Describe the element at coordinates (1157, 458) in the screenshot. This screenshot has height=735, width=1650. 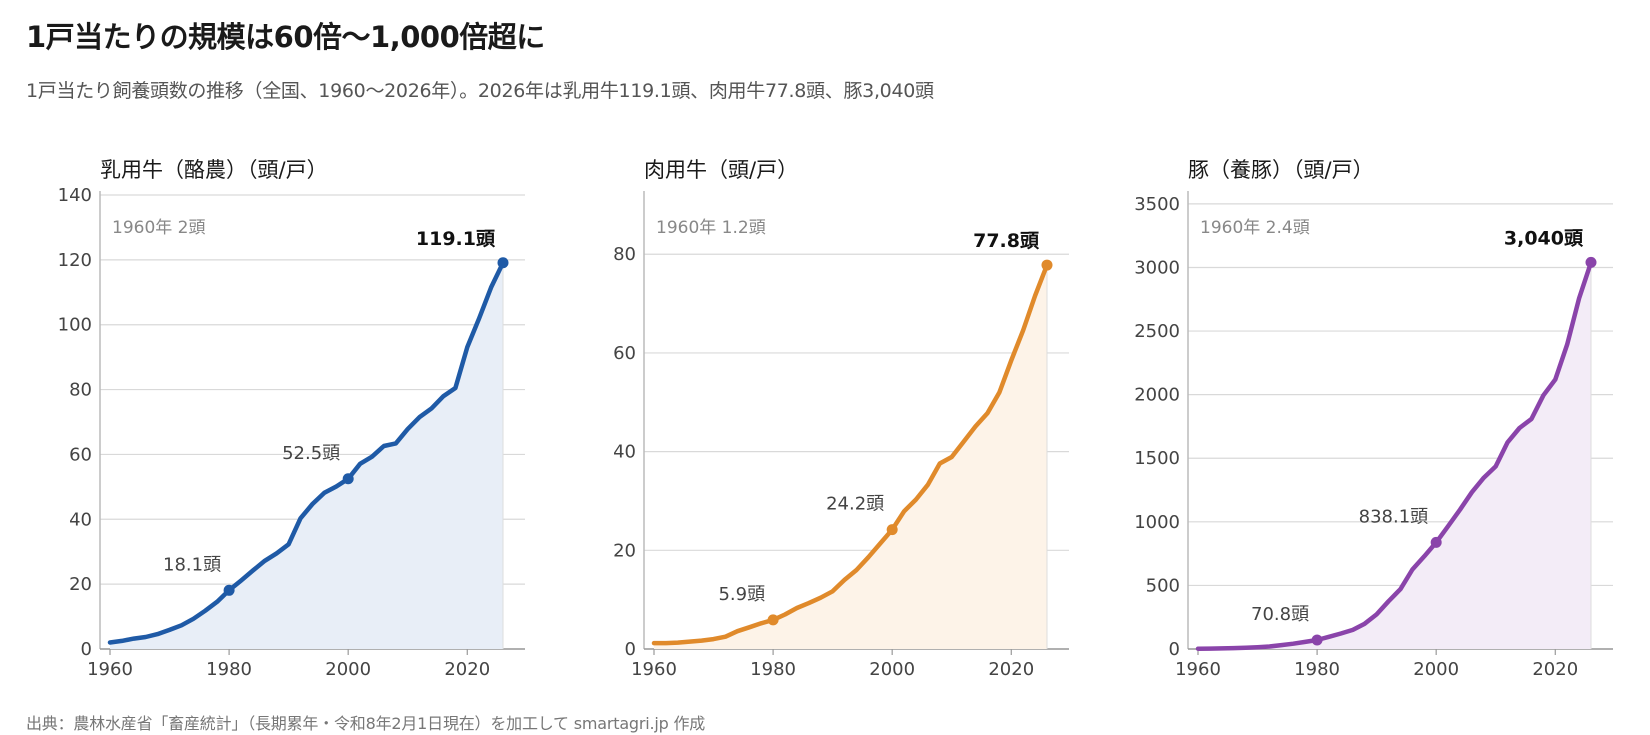
I see `y-tick-label: 1500` at that location.